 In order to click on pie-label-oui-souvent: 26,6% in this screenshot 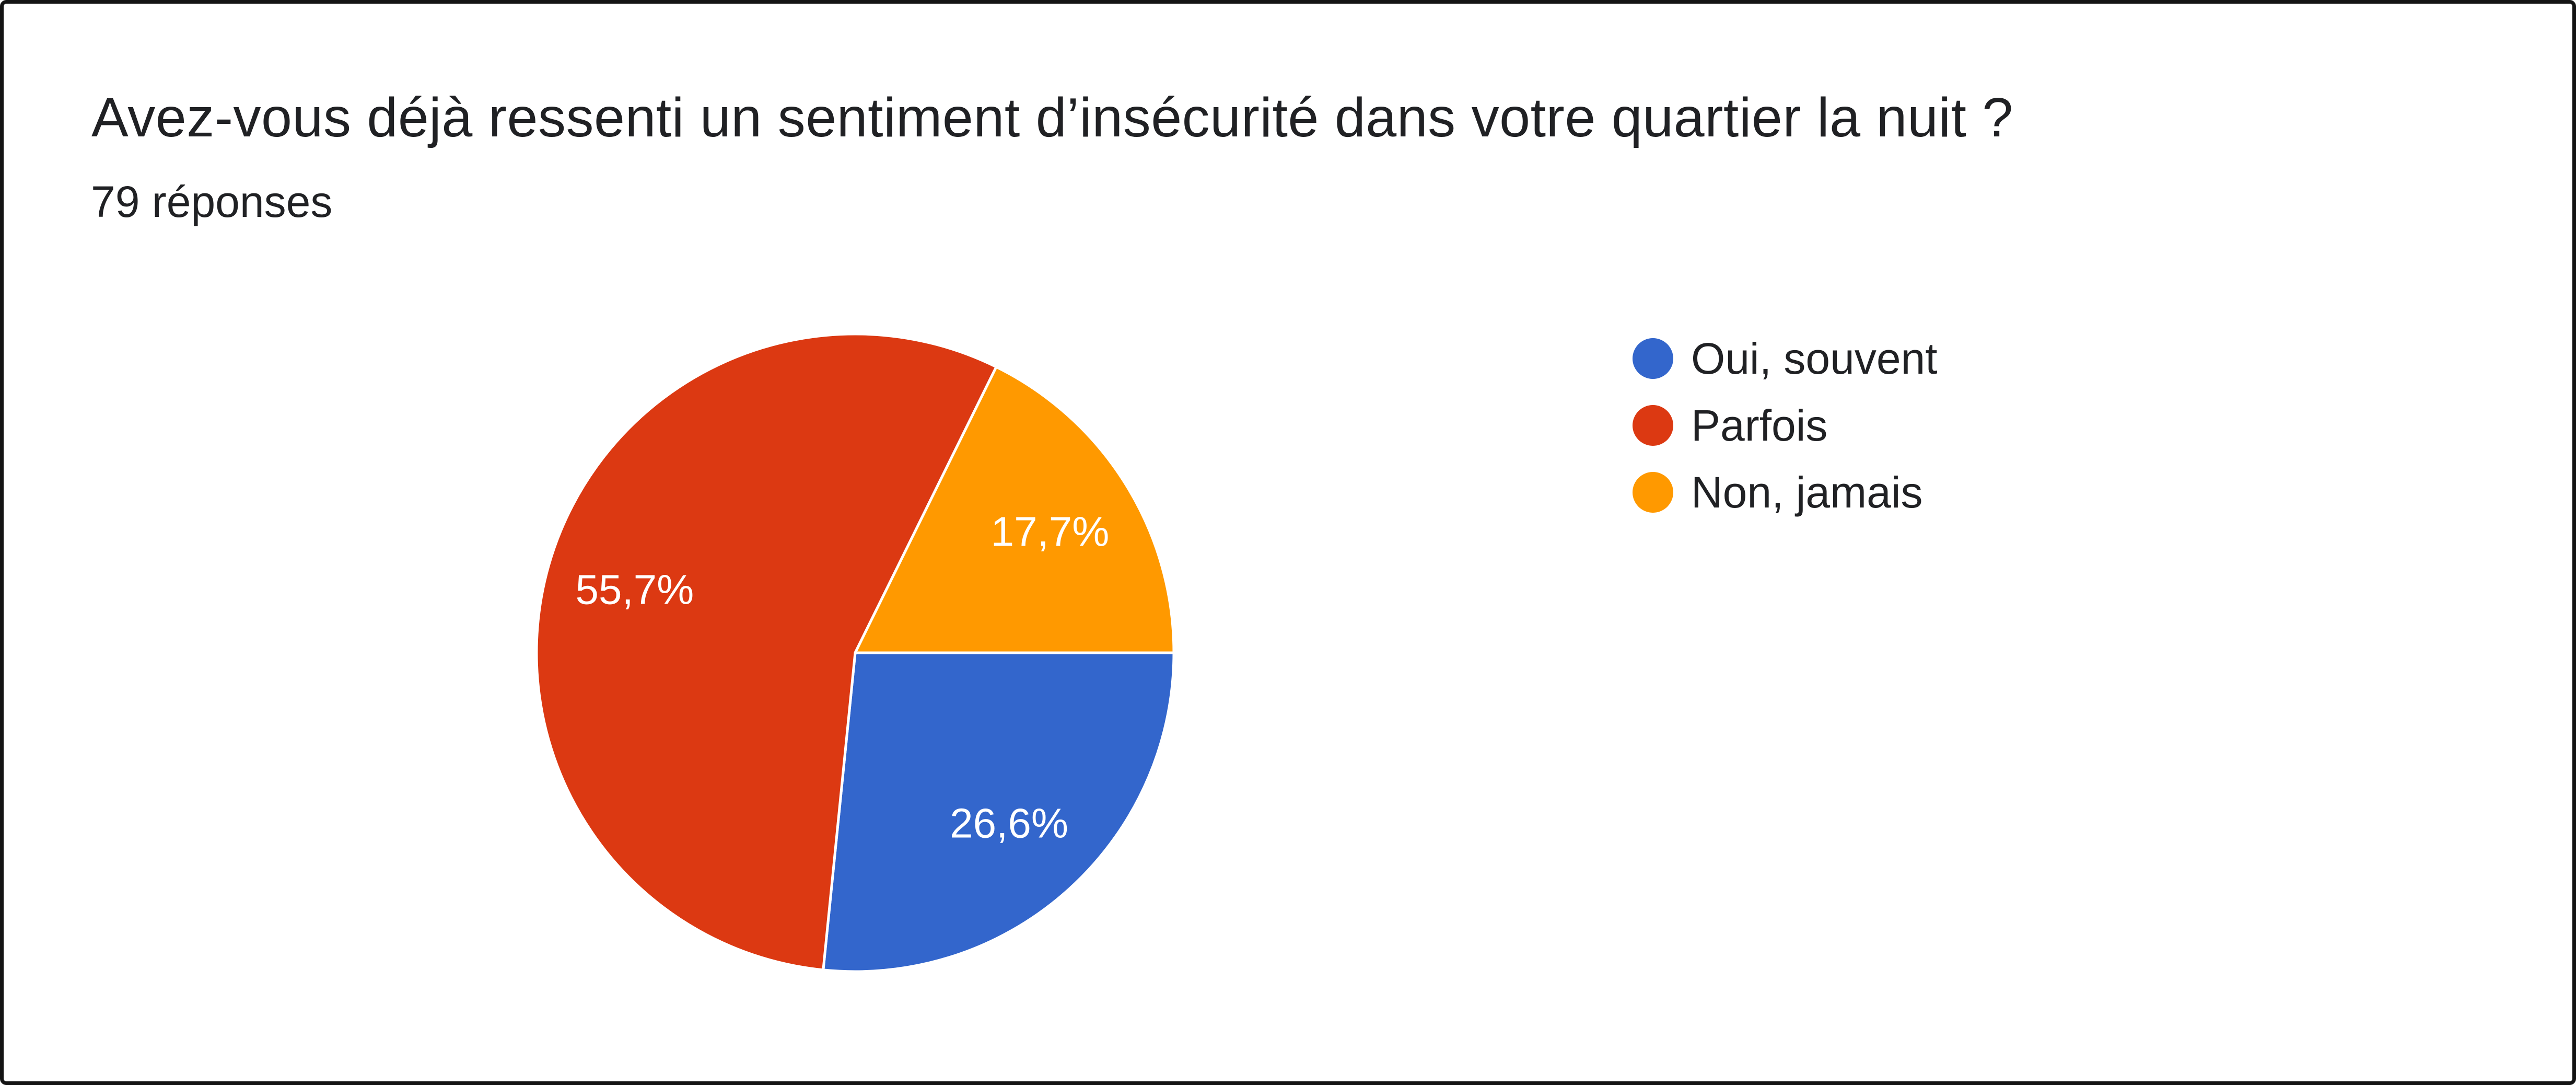, I will do `click(1009, 823)`.